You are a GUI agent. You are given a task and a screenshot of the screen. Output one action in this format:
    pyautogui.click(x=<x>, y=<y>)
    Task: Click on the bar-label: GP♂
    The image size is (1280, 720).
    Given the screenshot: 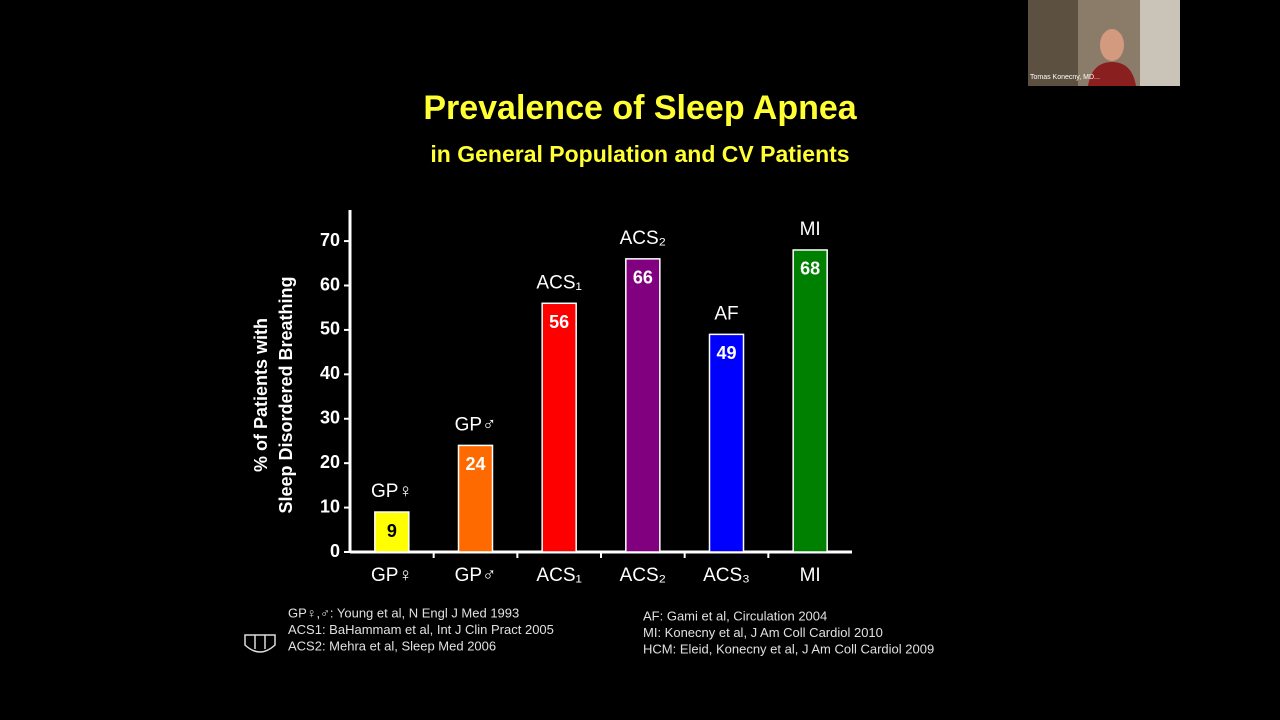 What is the action you would take?
    pyautogui.click(x=476, y=424)
    